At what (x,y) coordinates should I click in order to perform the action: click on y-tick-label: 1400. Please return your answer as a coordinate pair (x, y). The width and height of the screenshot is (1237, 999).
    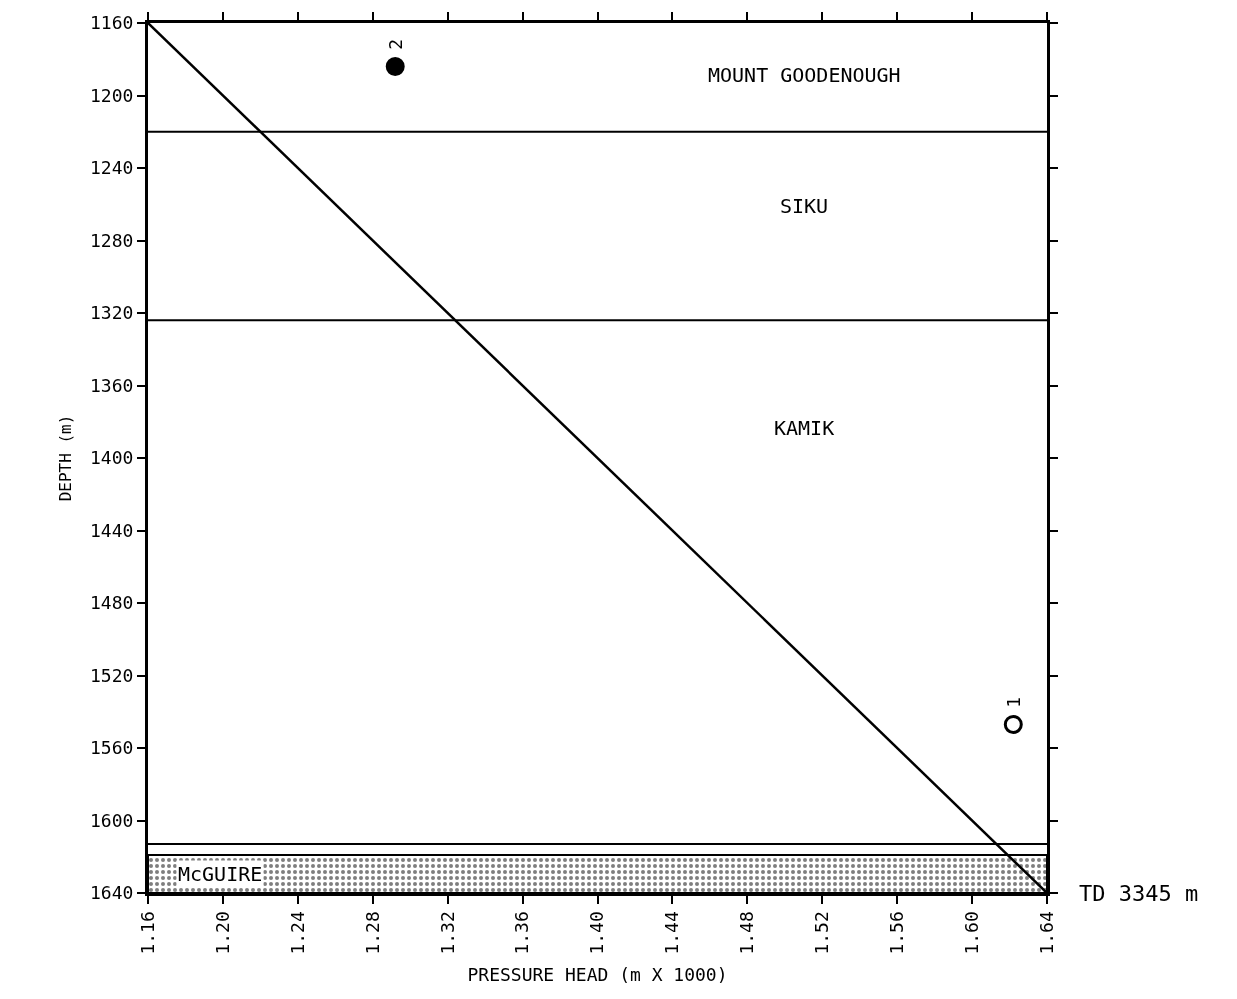
    Looking at the image, I should click on (112, 458).